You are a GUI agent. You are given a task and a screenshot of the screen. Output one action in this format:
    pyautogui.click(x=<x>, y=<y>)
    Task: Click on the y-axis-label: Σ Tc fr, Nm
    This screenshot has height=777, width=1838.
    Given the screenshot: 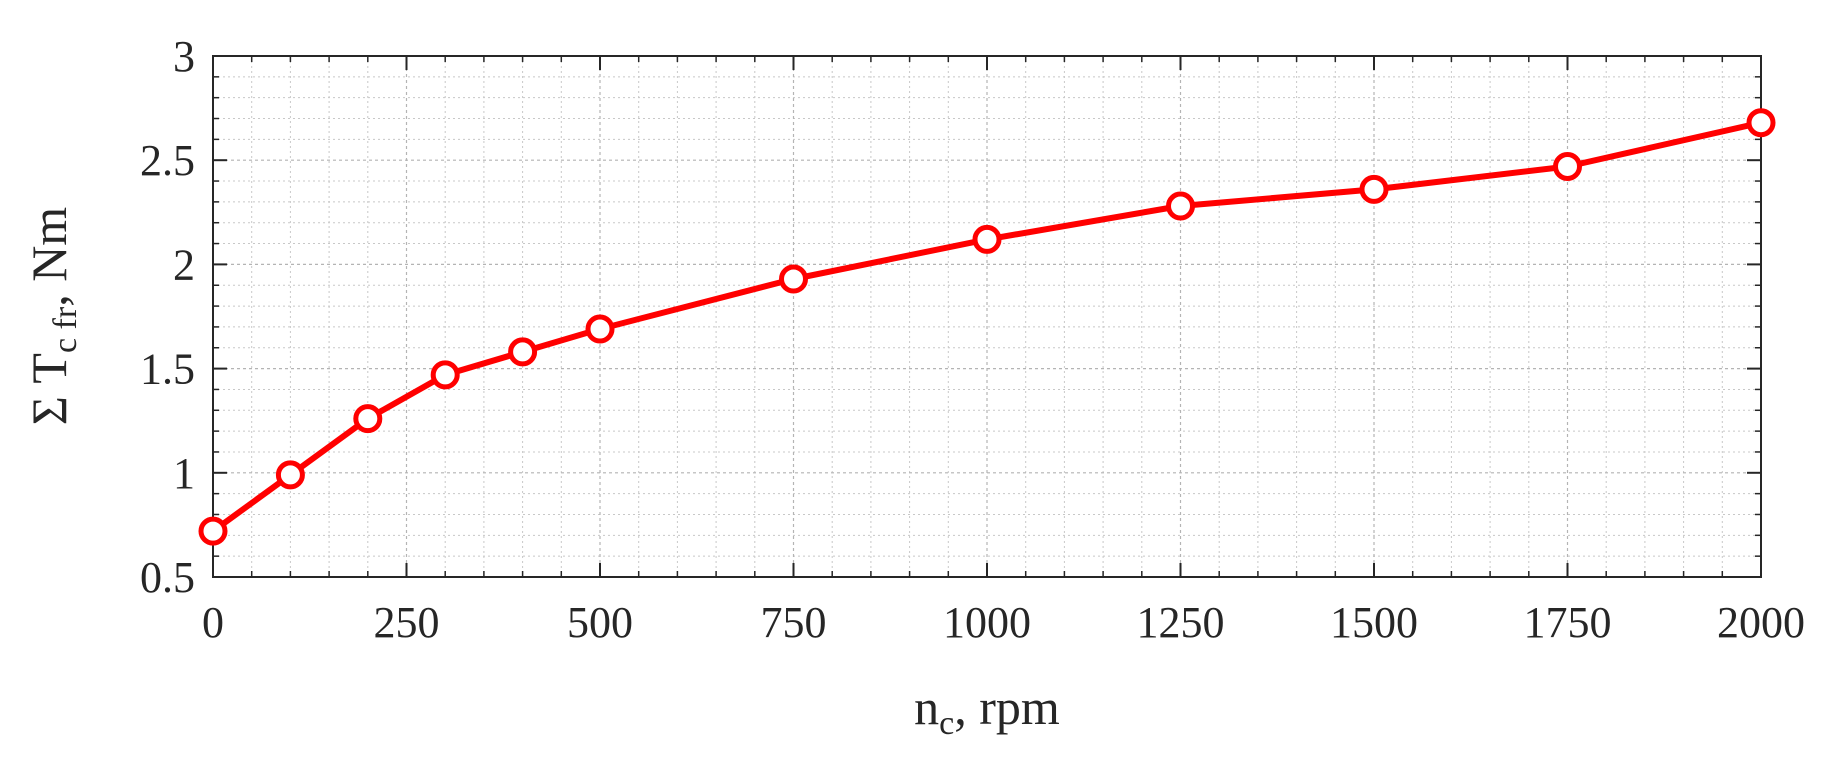 What is the action you would take?
    pyautogui.click(x=52, y=316)
    